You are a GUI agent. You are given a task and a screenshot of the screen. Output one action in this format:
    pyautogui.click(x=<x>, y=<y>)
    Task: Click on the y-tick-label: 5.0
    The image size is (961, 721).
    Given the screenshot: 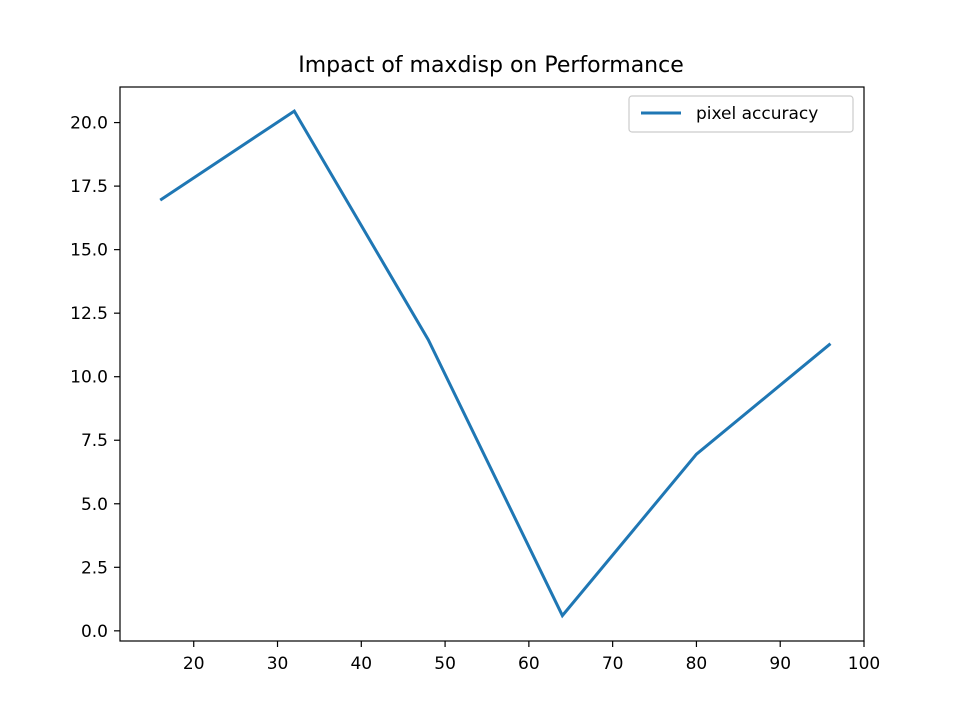 What is the action you would take?
    pyautogui.click(x=94, y=505)
    